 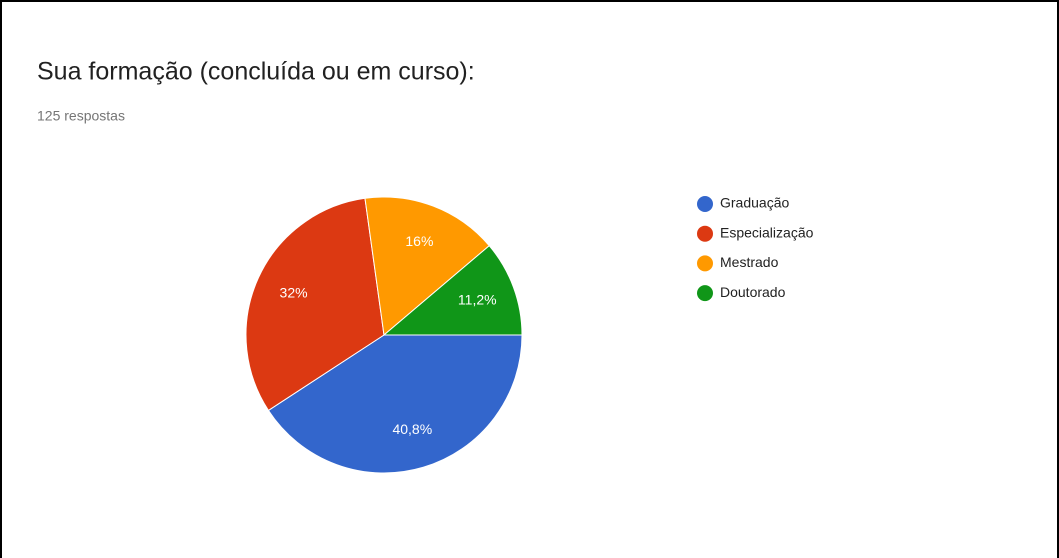 What do you see at coordinates (749, 262) in the screenshot?
I see `legend-label: Mestrado` at bounding box center [749, 262].